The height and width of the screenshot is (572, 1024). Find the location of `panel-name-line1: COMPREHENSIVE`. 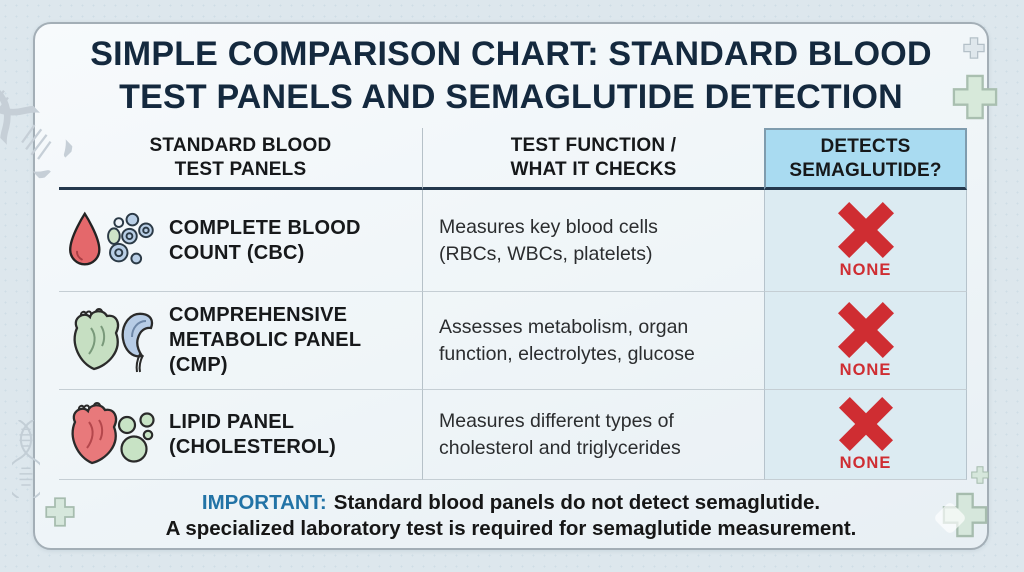

panel-name-line1: COMPREHENSIVE is located at coordinates (258, 315).